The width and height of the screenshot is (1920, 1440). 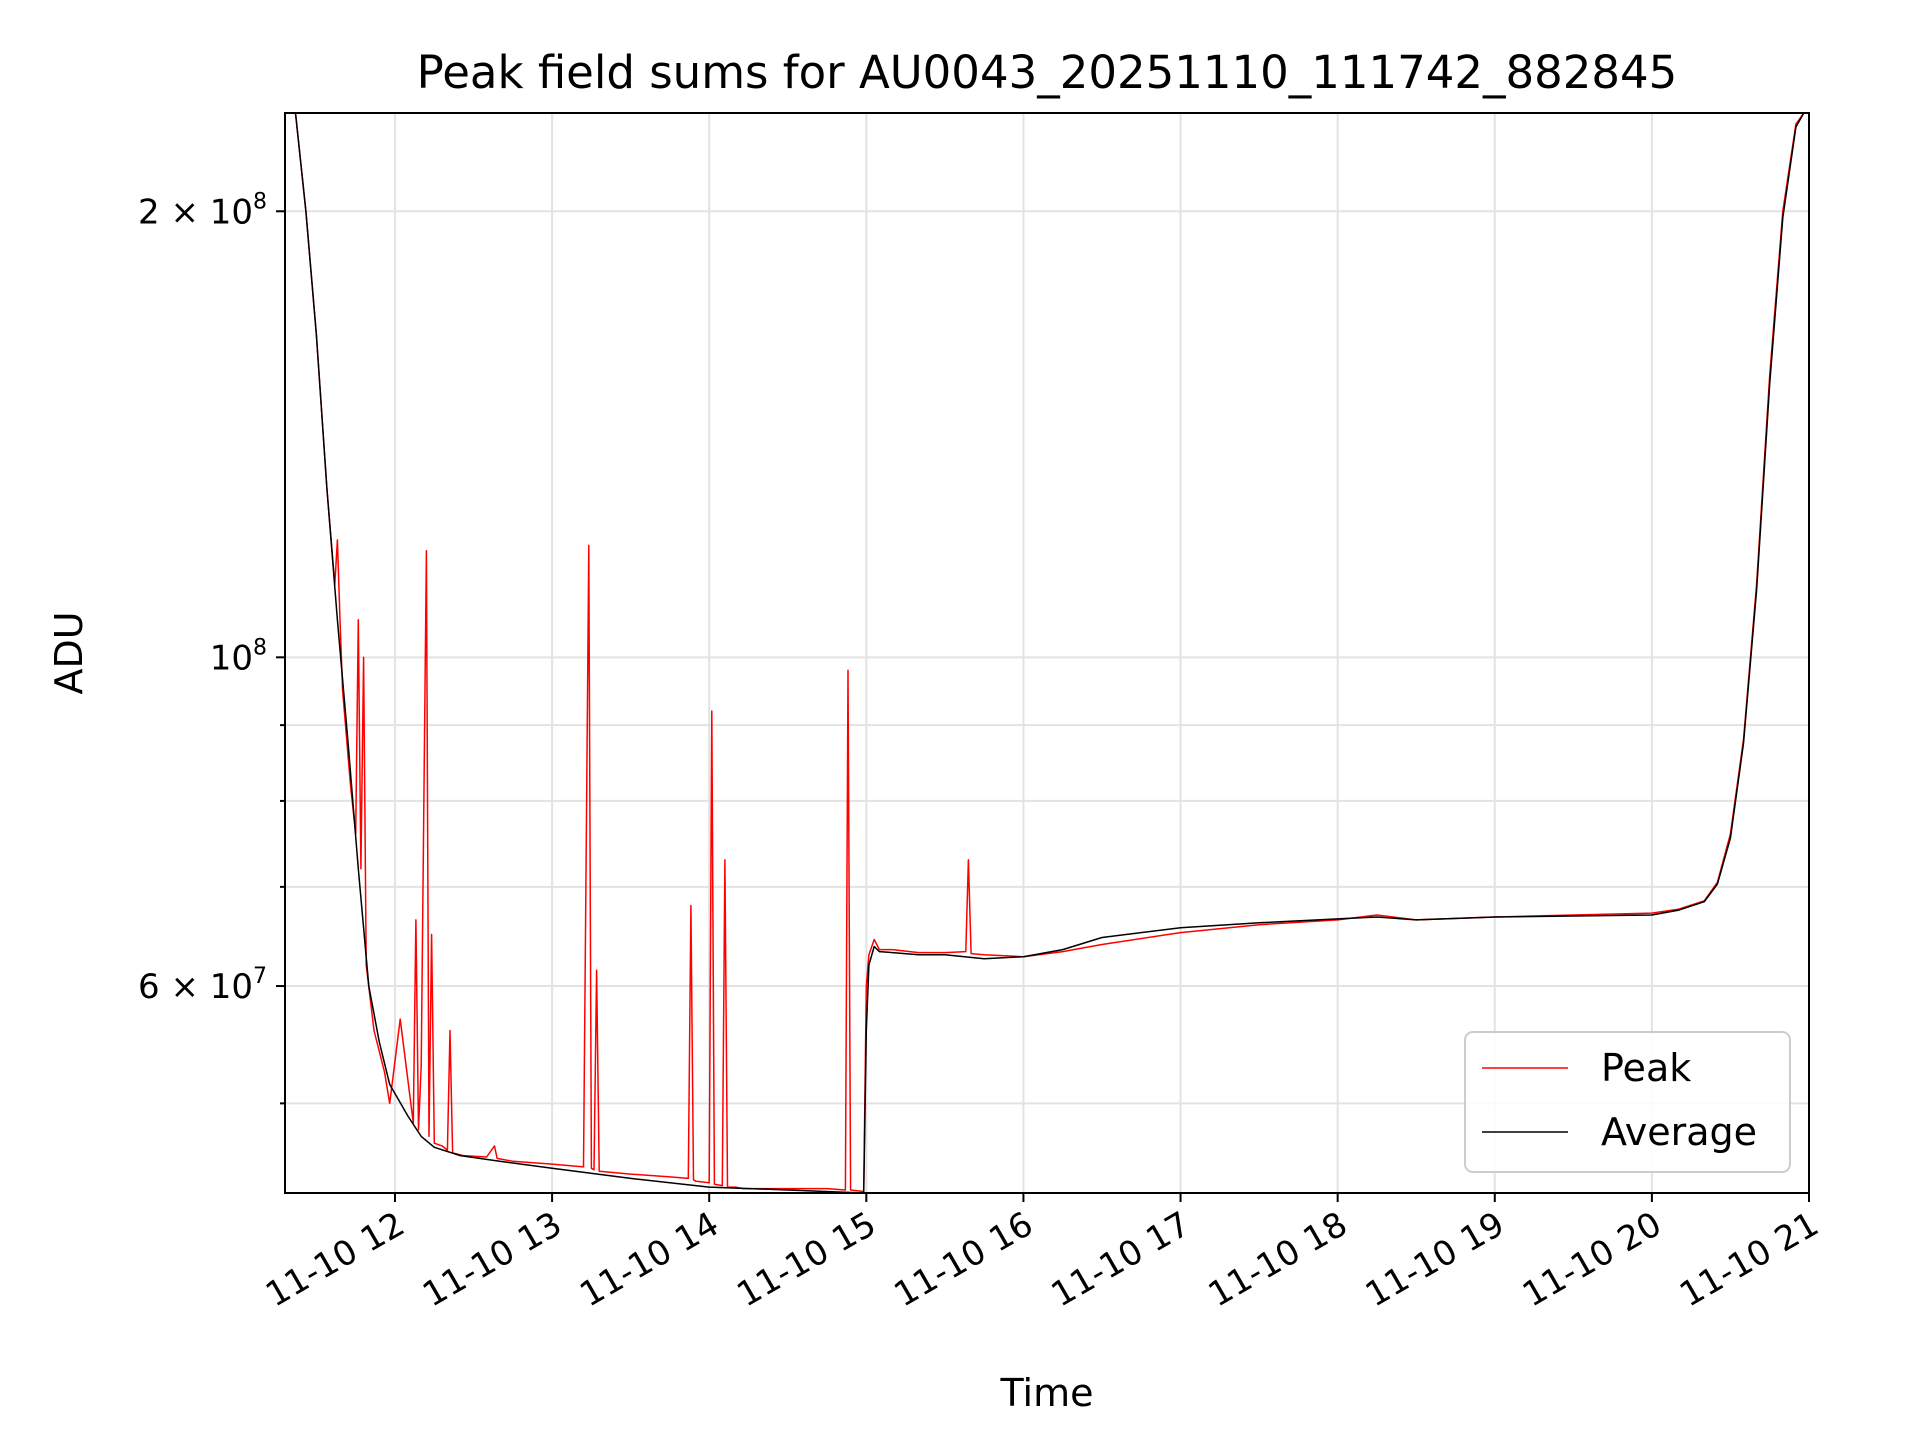 I want to click on legend-box, so click(x=1627, y=1102).